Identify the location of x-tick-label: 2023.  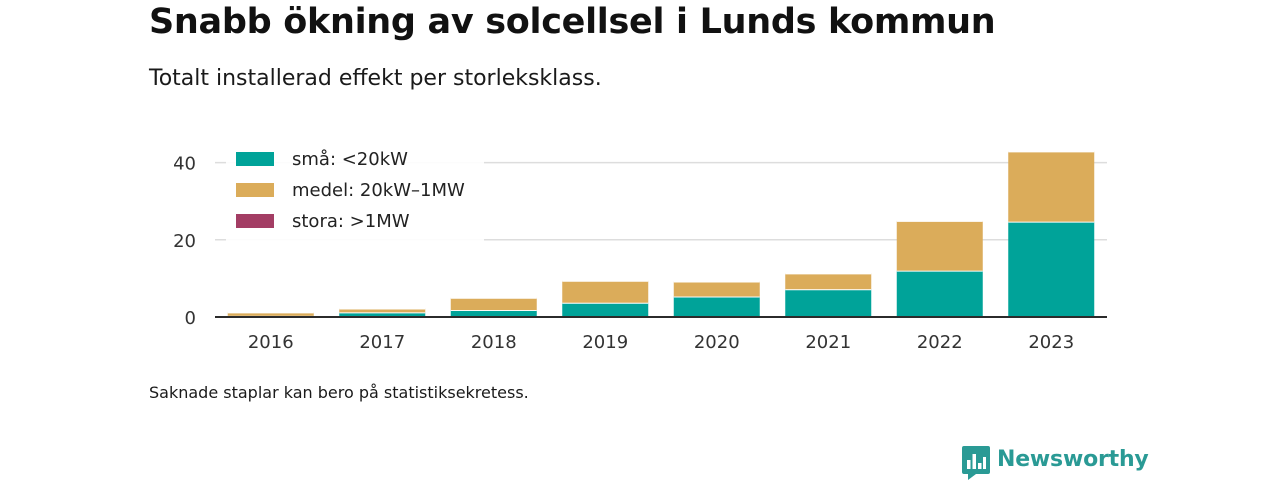
(1051, 342).